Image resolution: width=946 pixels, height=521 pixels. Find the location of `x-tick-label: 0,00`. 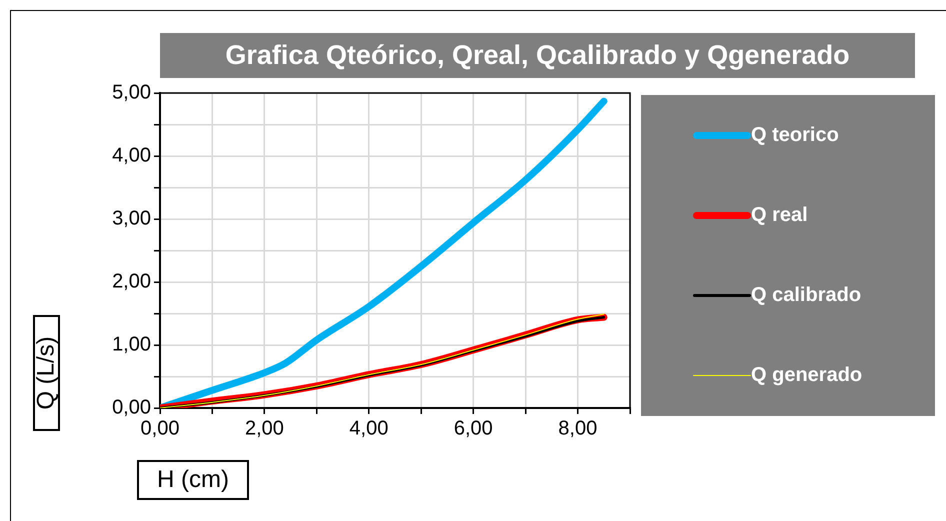

x-tick-label: 0,00 is located at coordinates (160, 429).